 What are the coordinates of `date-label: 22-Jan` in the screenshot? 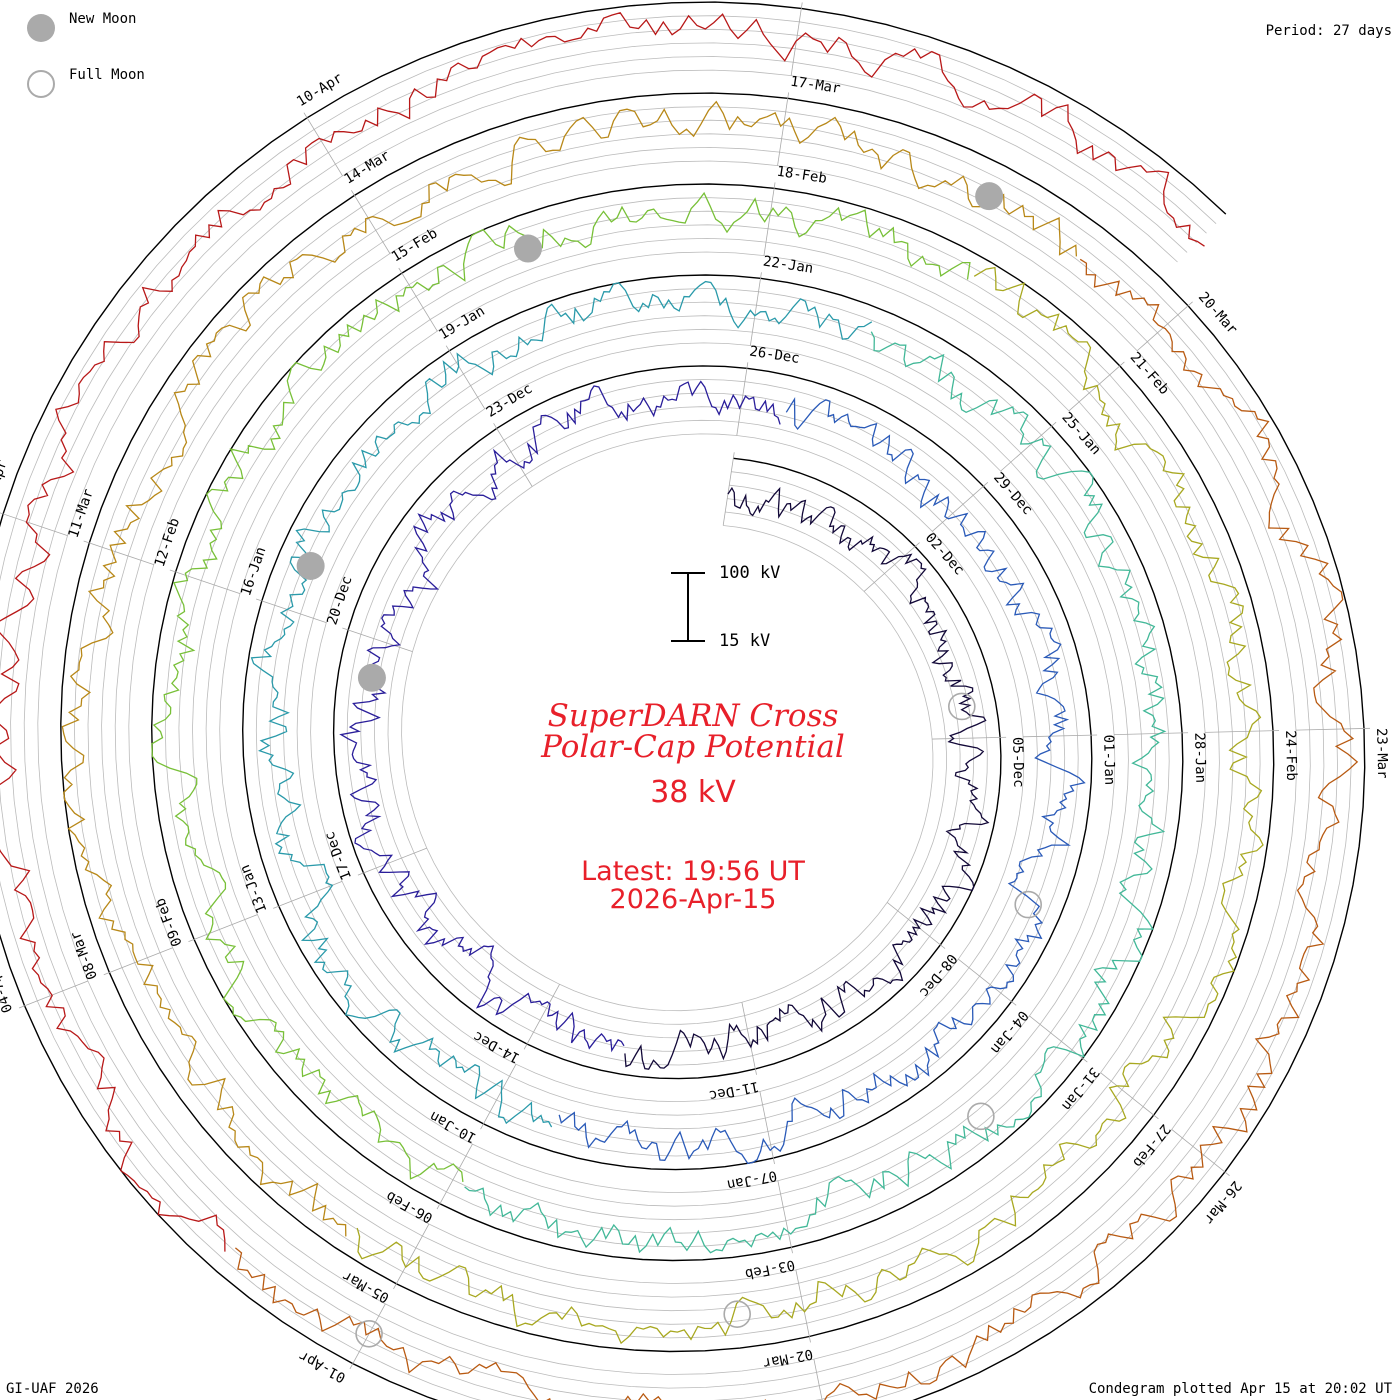 It's located at (788, 265).